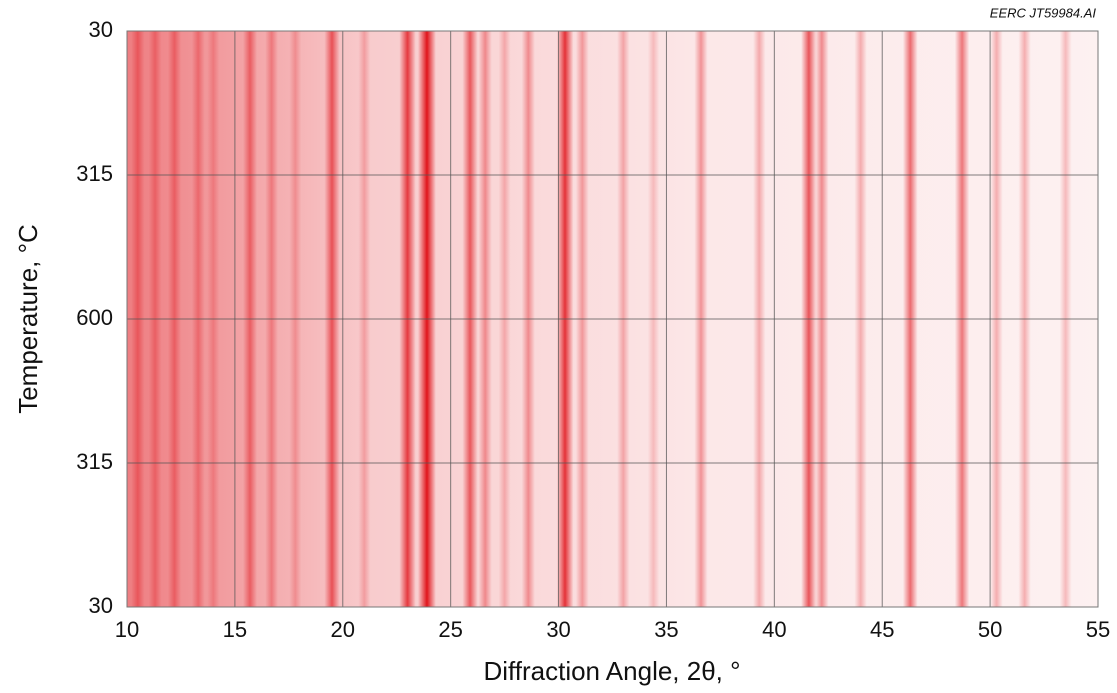 The image size is (1117, 693). Describe the element at coordinates (990, 629) in the screenshot. I see `x-tick-label: 50` at that location.